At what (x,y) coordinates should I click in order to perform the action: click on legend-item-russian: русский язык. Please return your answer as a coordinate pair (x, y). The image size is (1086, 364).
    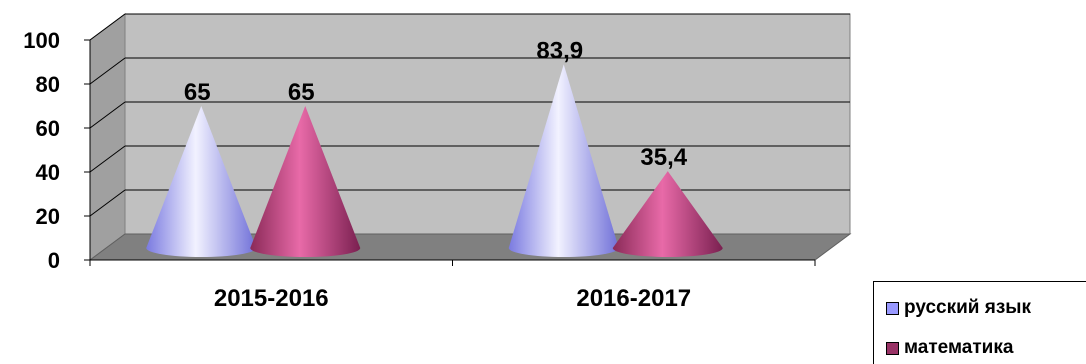
    Looking at the image, I should click on (958, 308).